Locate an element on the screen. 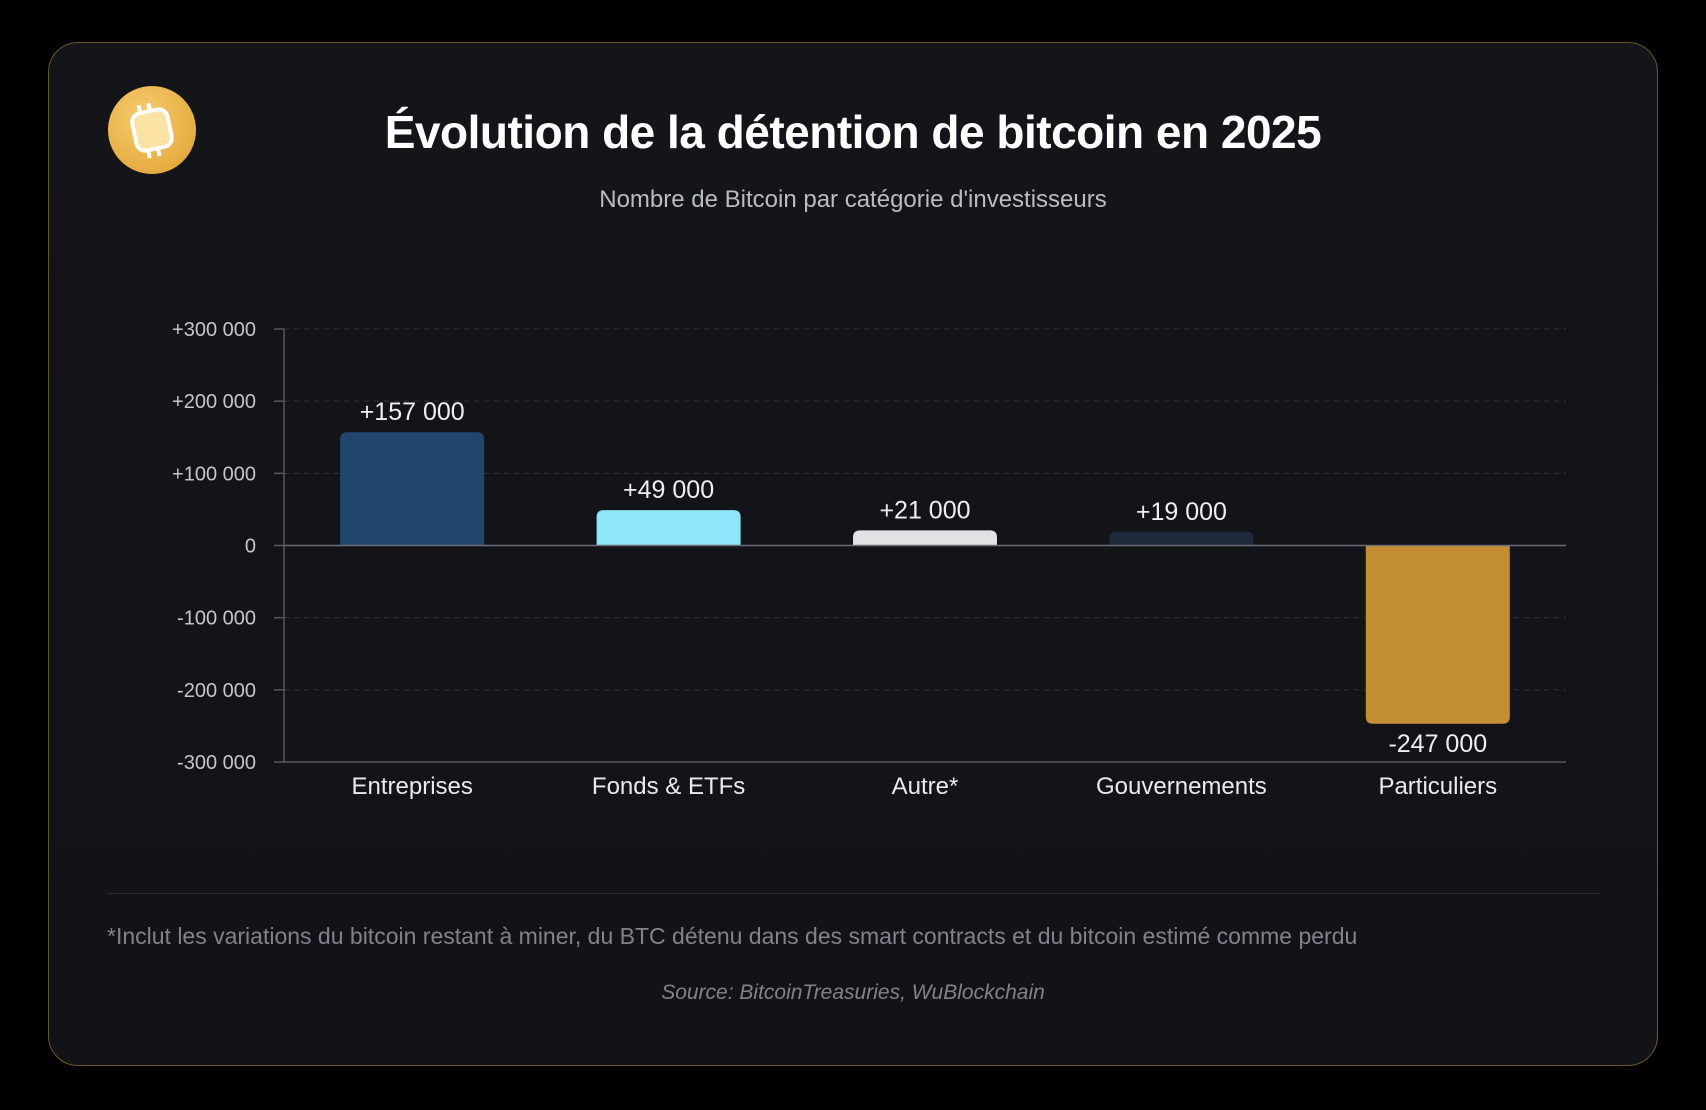 This screenshot has width=1706, height=1110. y-tick-label: +200 000 is located at coordinates (214, 402).